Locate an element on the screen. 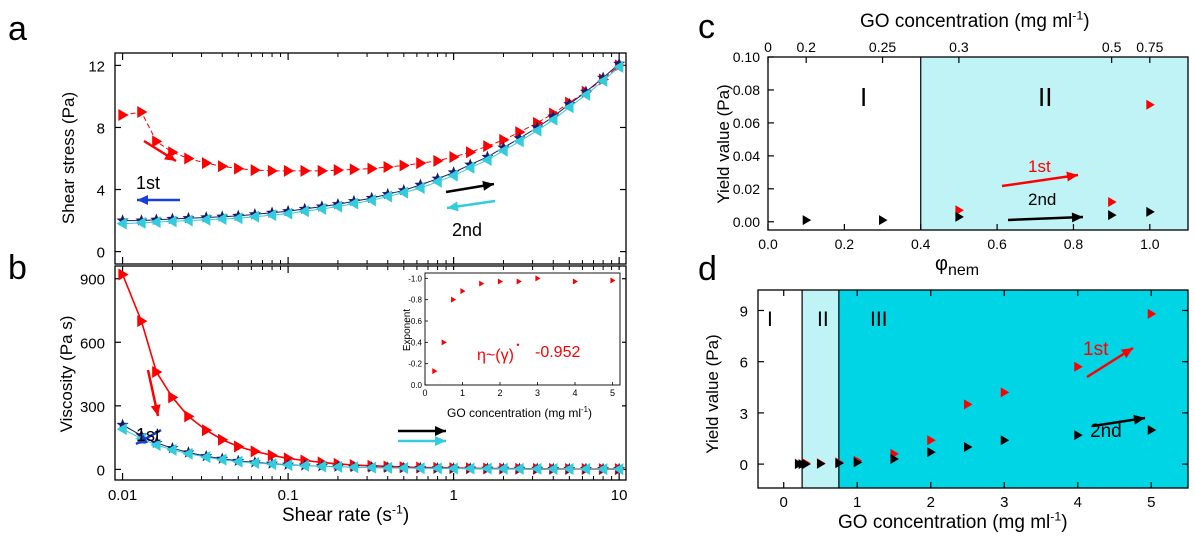 Image resolution: width=1195 pixels, height=537 pixels. inset-x-tick-label: 0 is located at coordinates (424, 393).